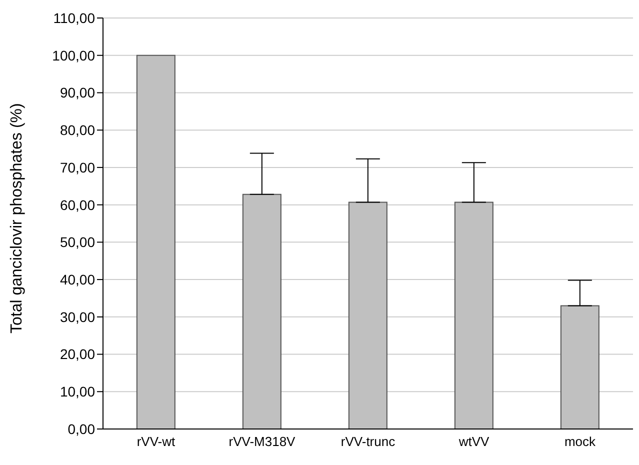 This screenshot has width=639, height=465. What do you see at coordinates (474, 442) in the screenshot?
I see `x-tick-label: wtVV` at bounding box center [474, 442].